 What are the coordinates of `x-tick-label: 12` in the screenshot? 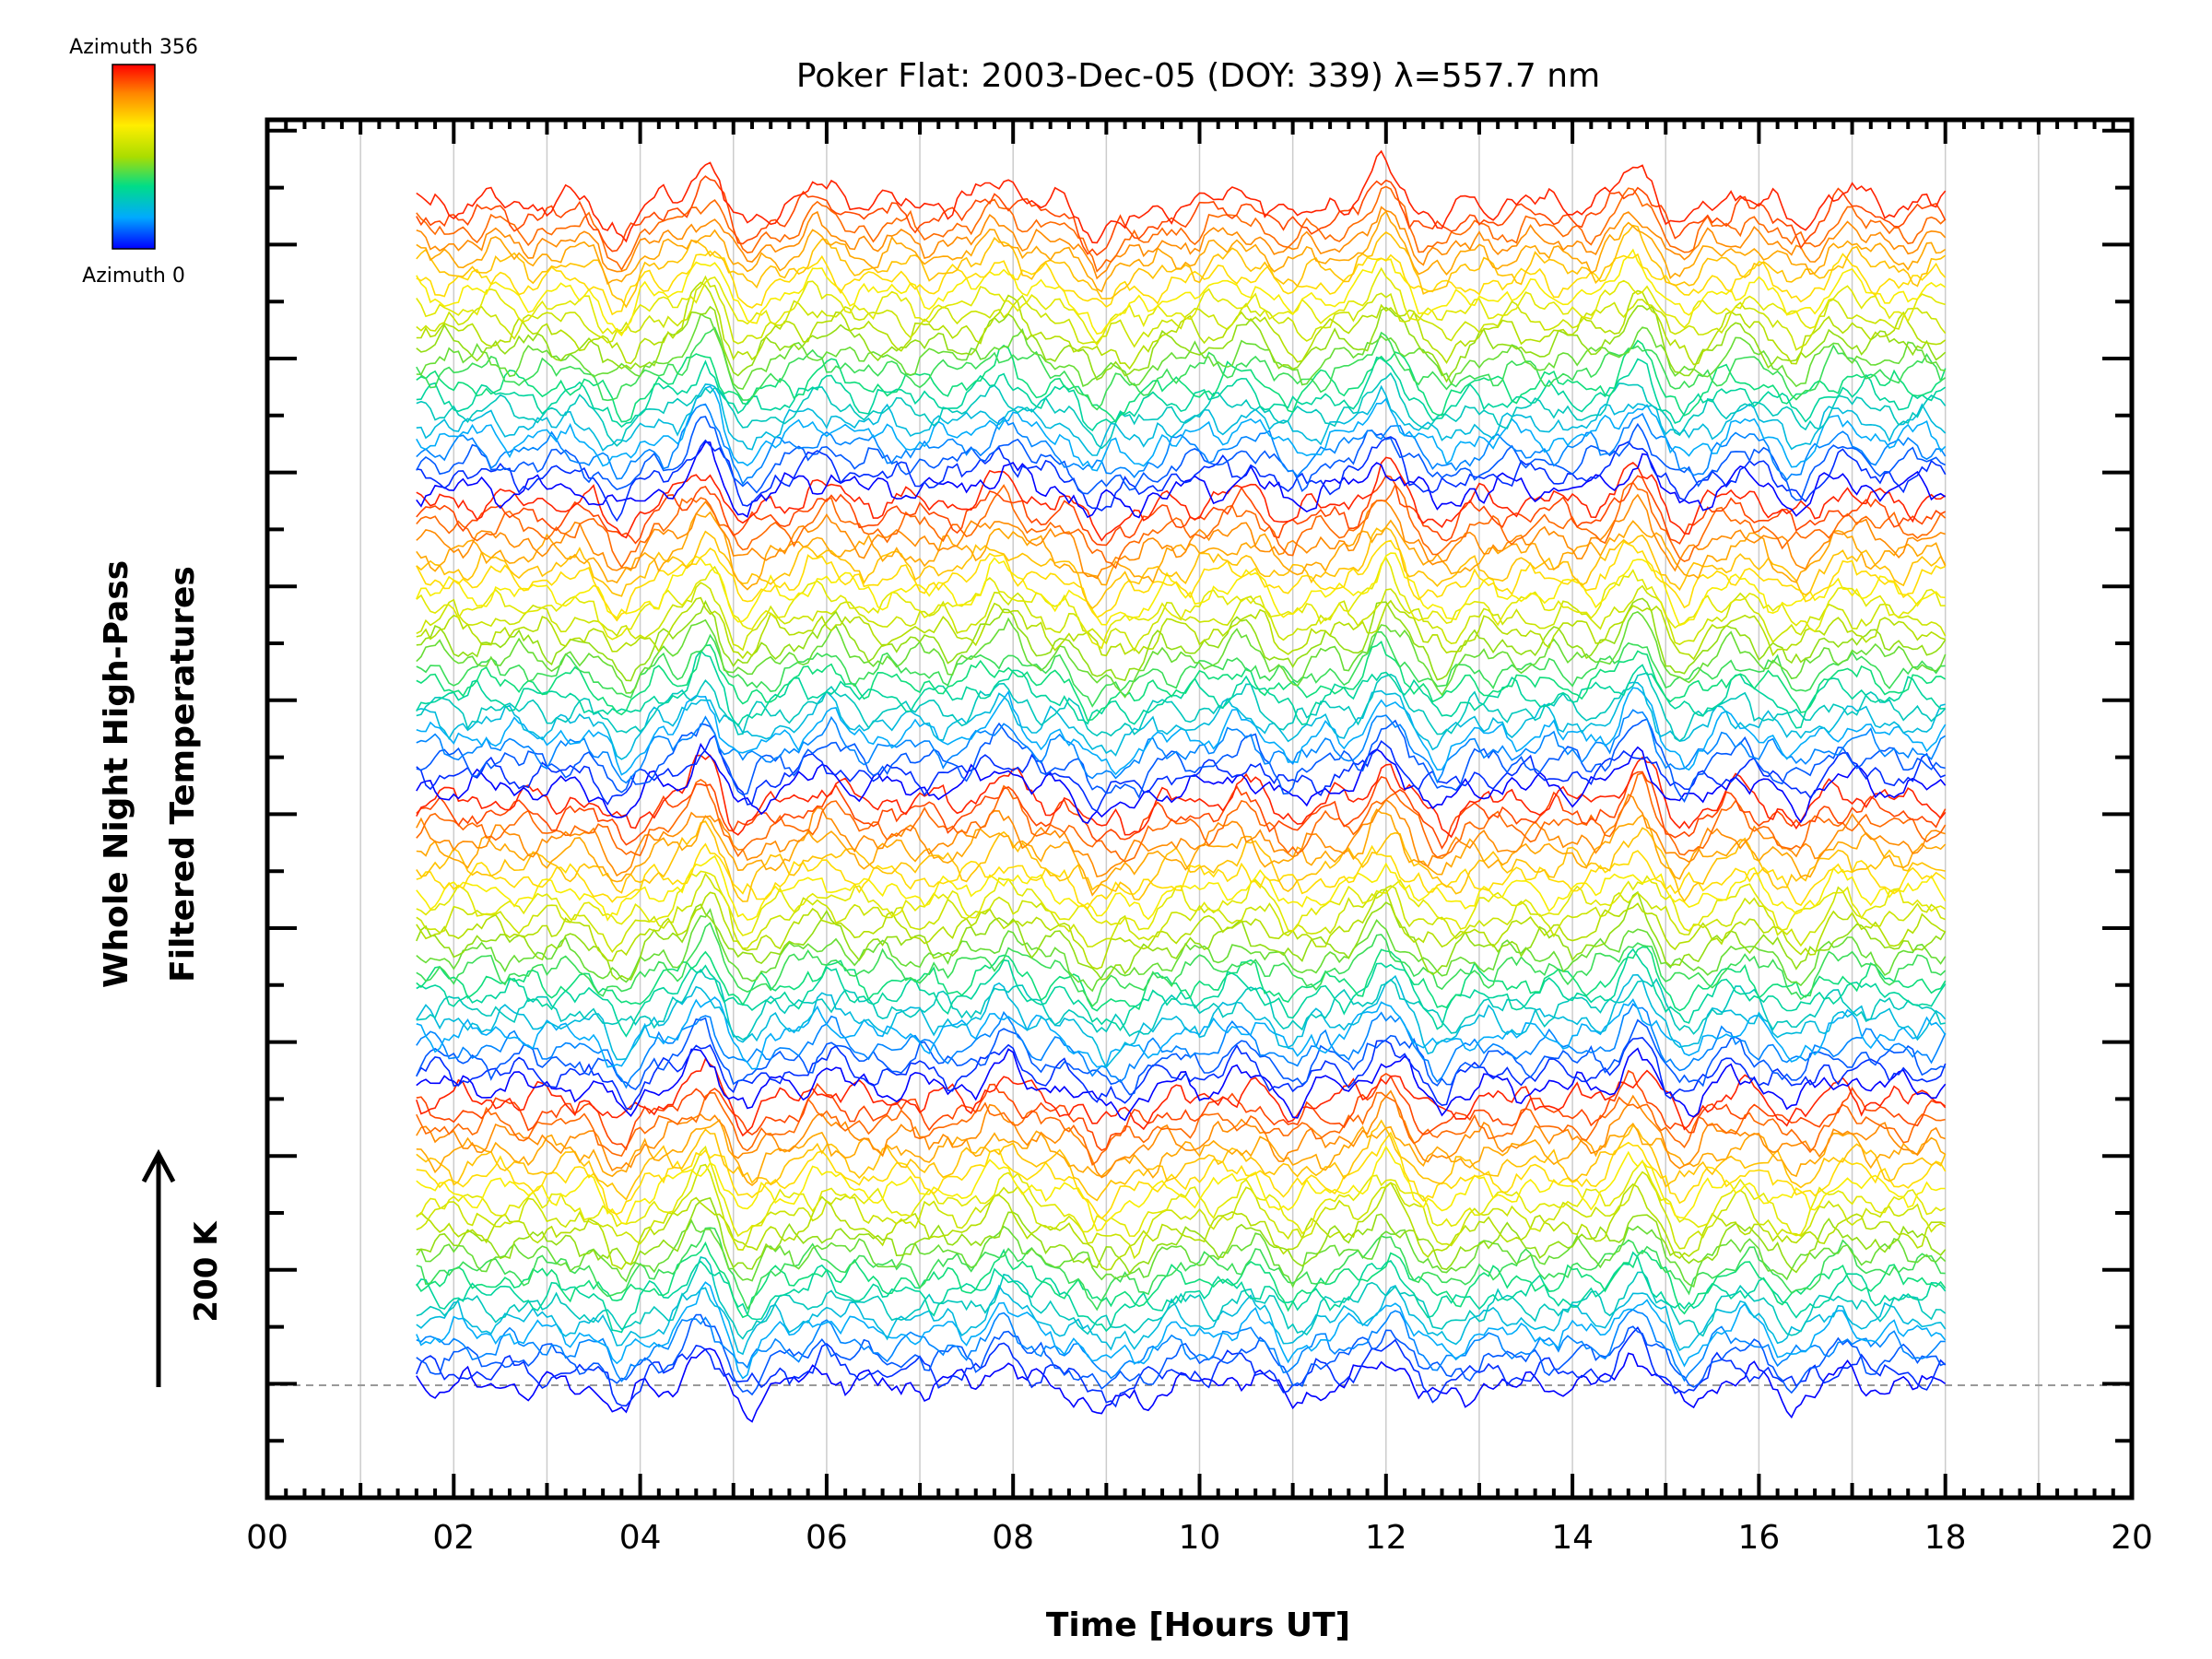 It's located at (1386, 1538).